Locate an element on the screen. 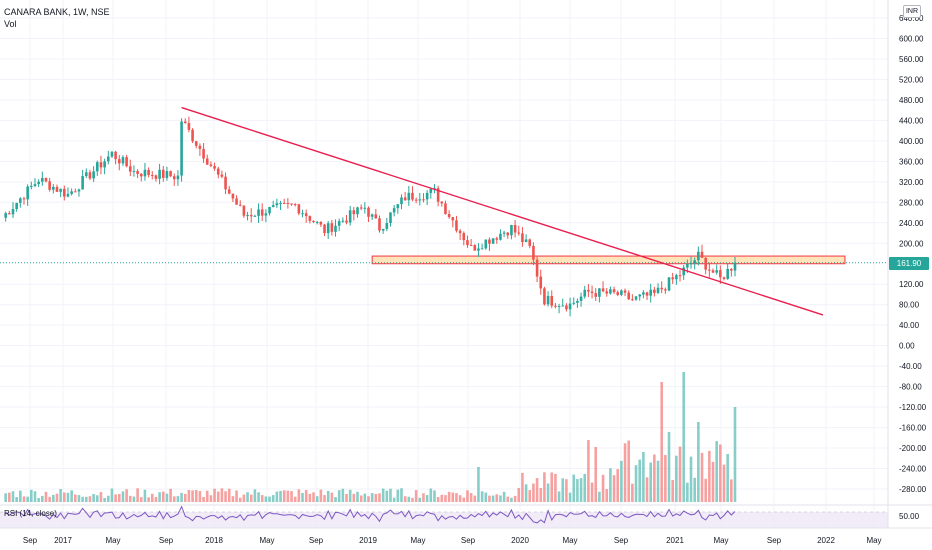 The height and width of the screenshot is (550, 932). resistance-zone is located at coordinates (444, 260).